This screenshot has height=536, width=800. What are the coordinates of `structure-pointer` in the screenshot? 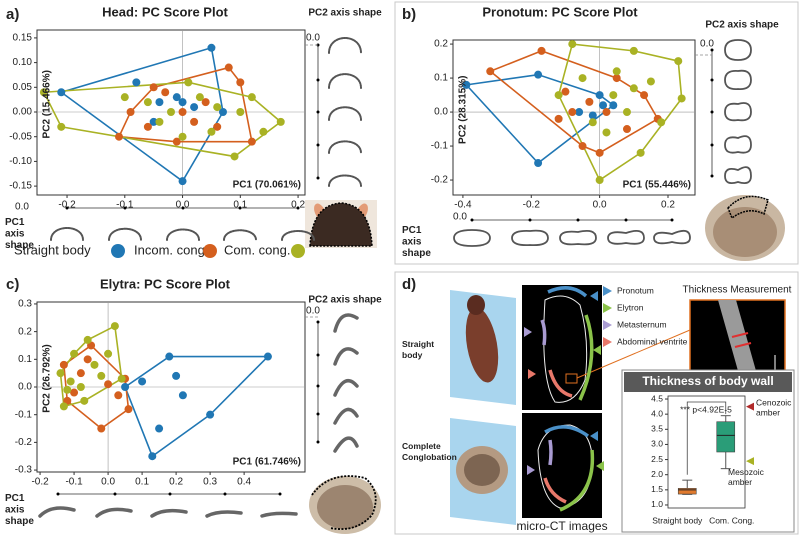 It's located at (600, 466).